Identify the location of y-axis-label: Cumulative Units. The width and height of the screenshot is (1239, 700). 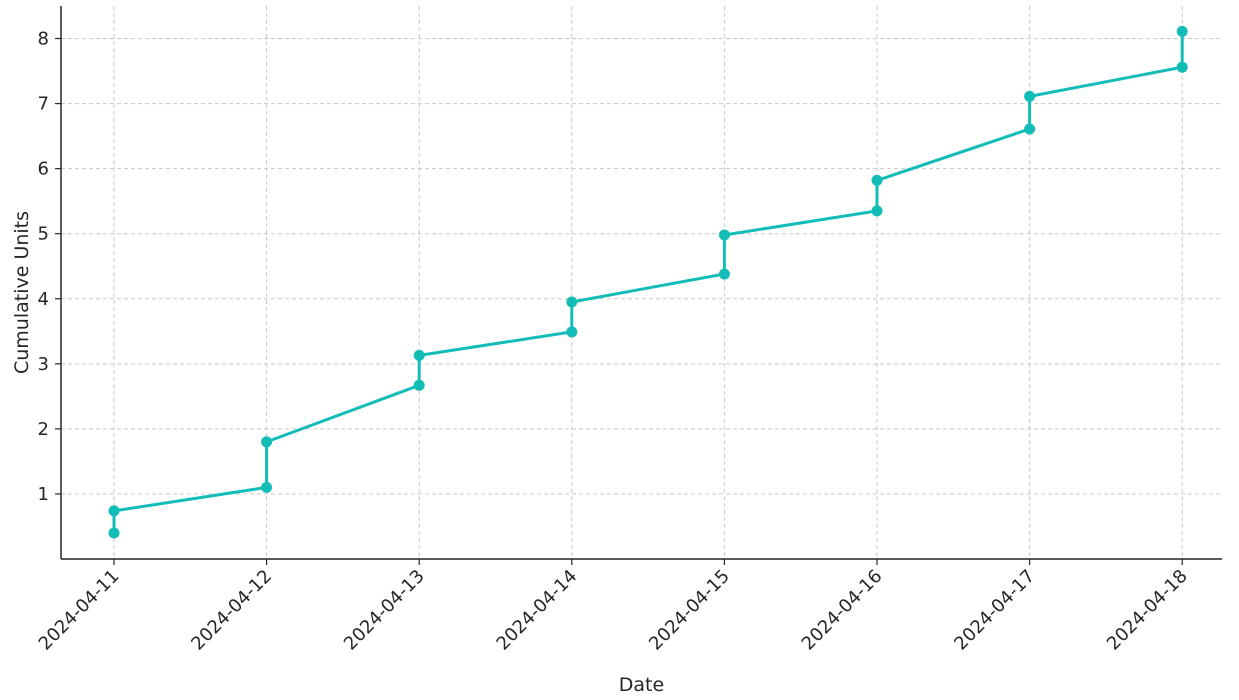
(22, 292).